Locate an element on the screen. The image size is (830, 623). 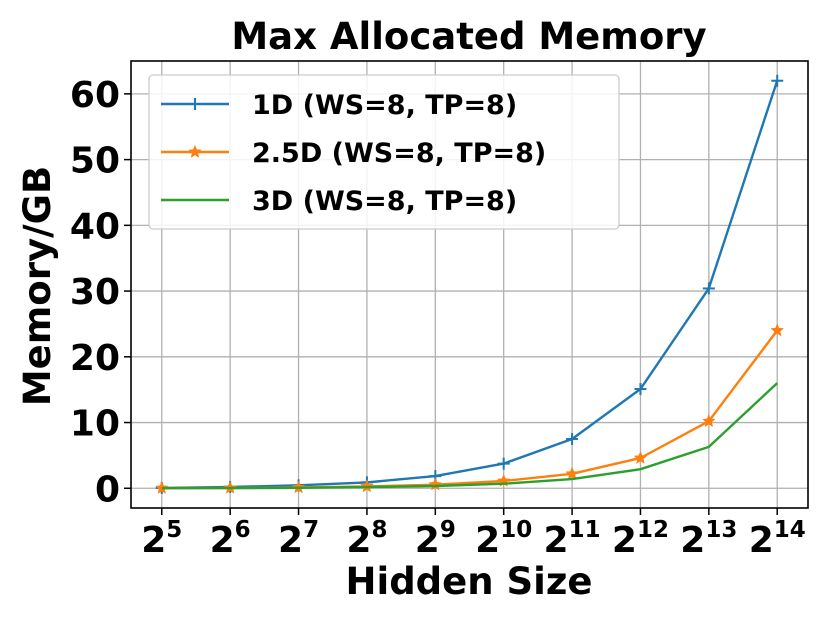
x-tick-exponent: 7 is located at coordinates (311, 530).